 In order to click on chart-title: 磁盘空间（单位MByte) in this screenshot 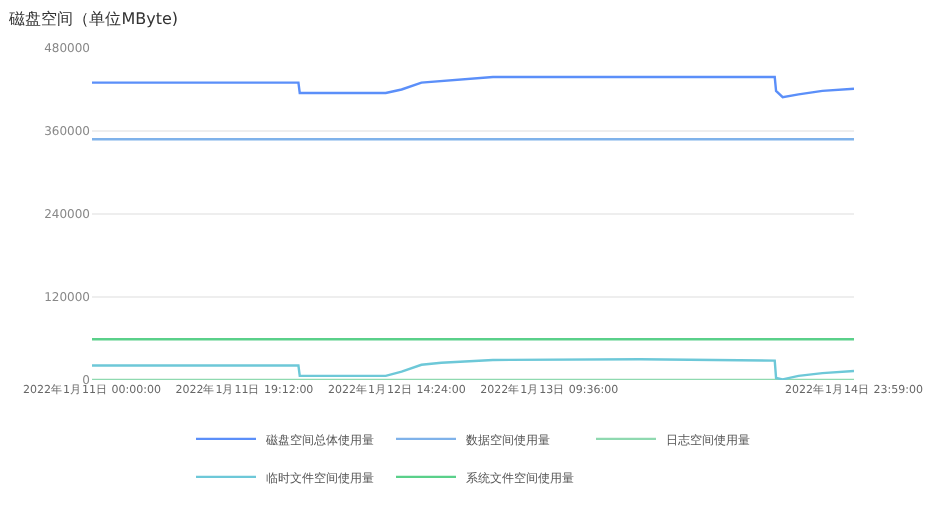, I will do `click(93, 19)`.